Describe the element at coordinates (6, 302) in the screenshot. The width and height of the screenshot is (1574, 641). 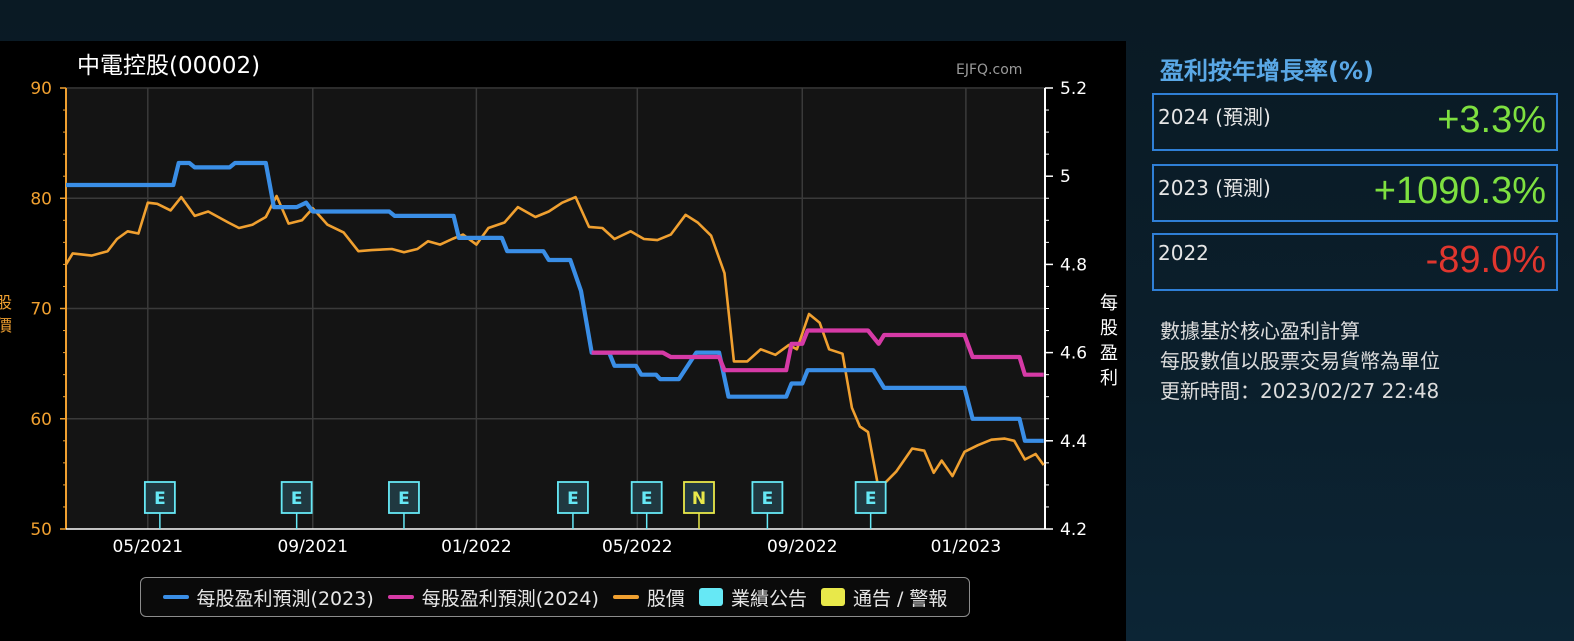
I see `left-axis-char: 股` at that location.